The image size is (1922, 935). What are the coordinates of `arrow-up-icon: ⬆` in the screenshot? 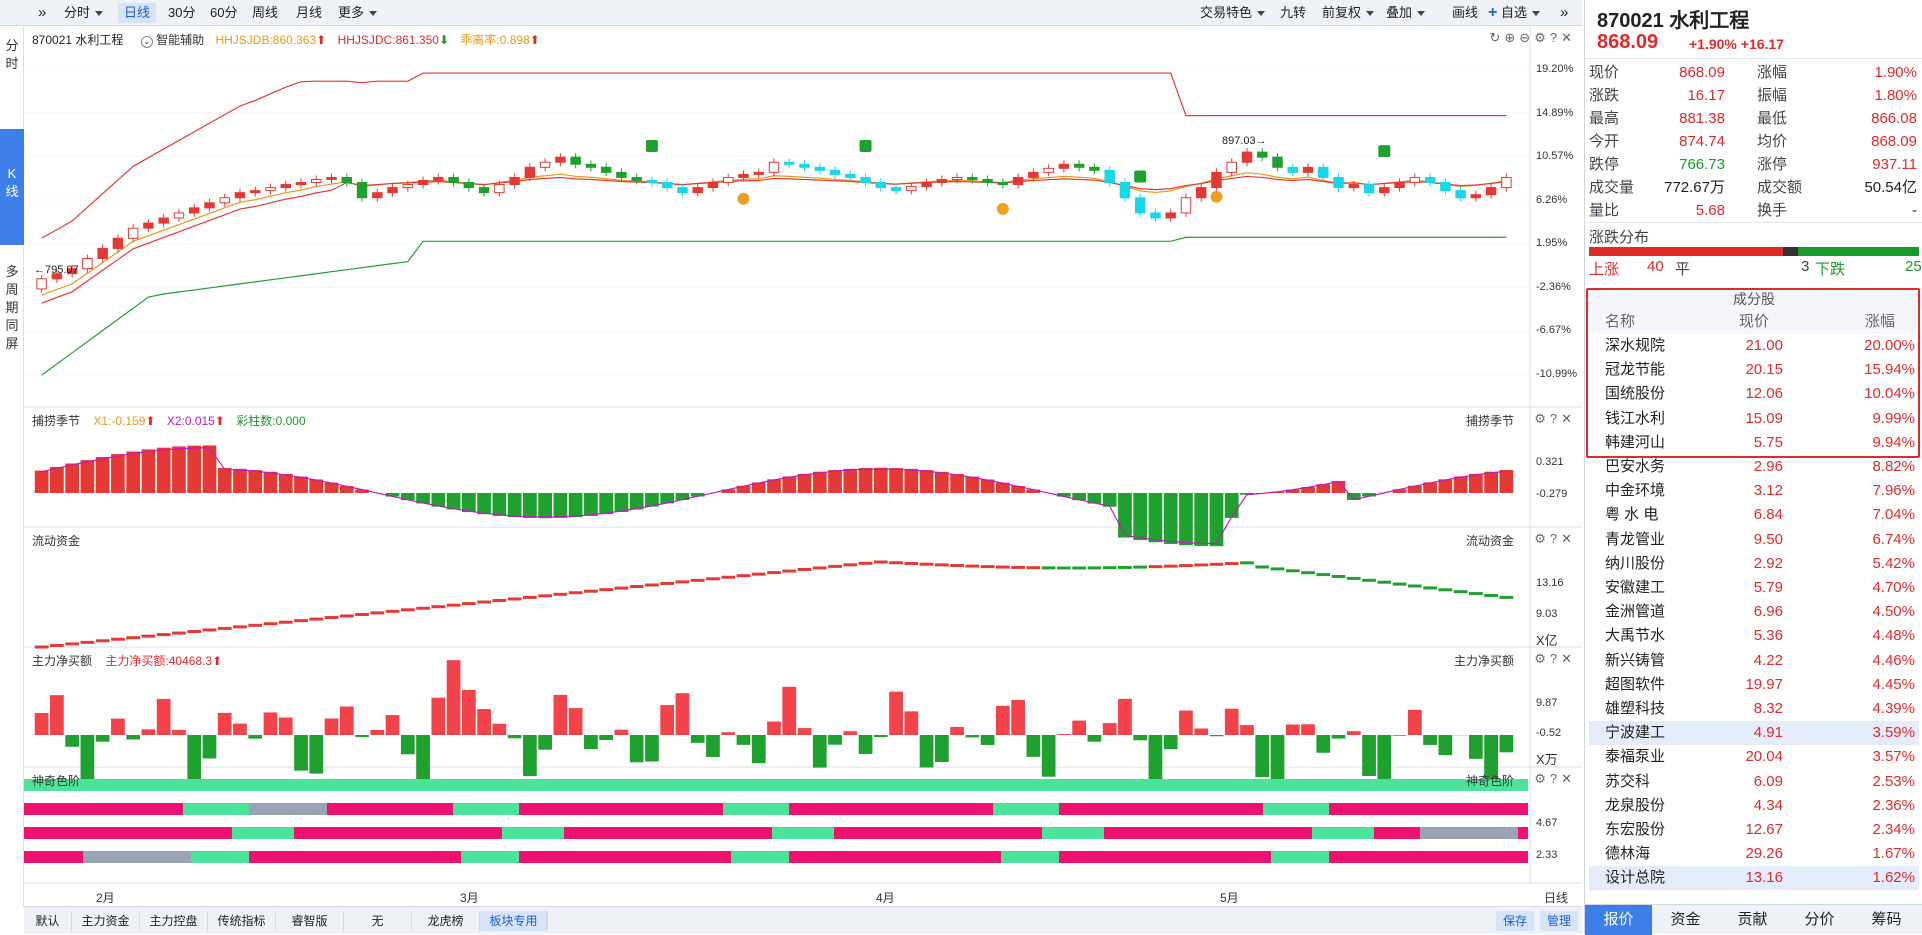 It's located at (217, 661).